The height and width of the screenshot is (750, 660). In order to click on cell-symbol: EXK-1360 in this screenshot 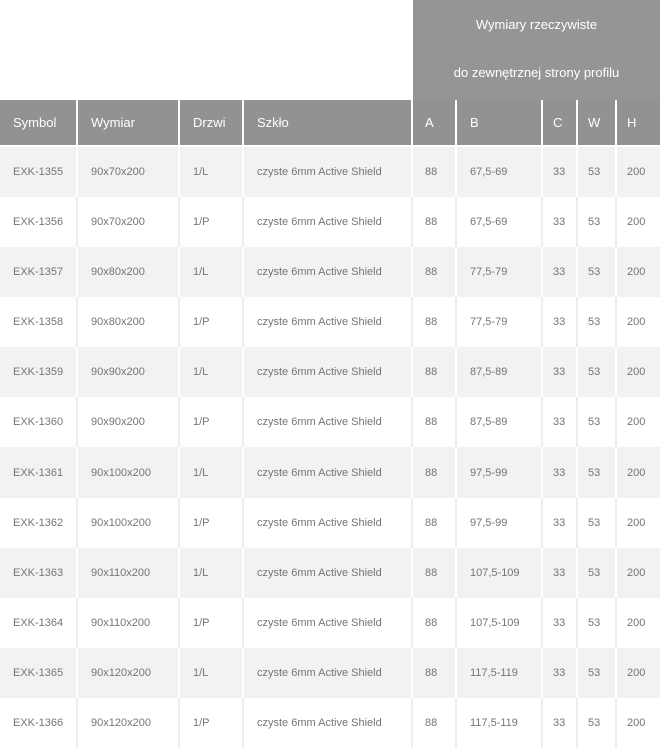, I will do `click(39, 422)`.